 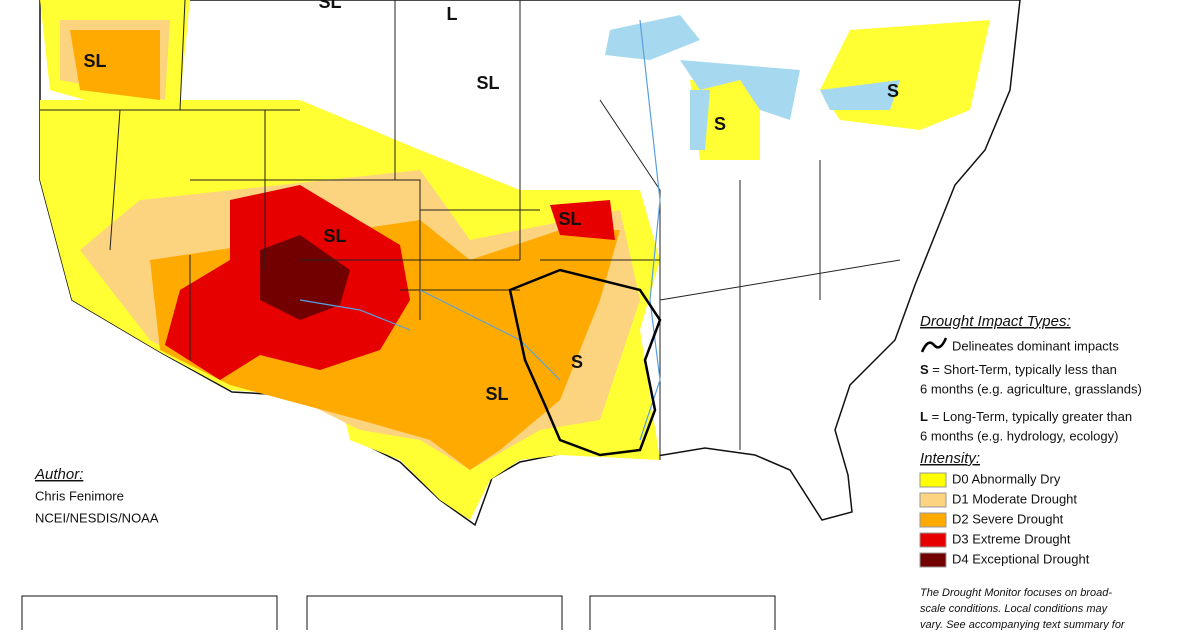 What do you see at coordinates (79, 495) in the screenshot?
I see `author-name: Chris Fenimore` at bounding box center [79, 495].